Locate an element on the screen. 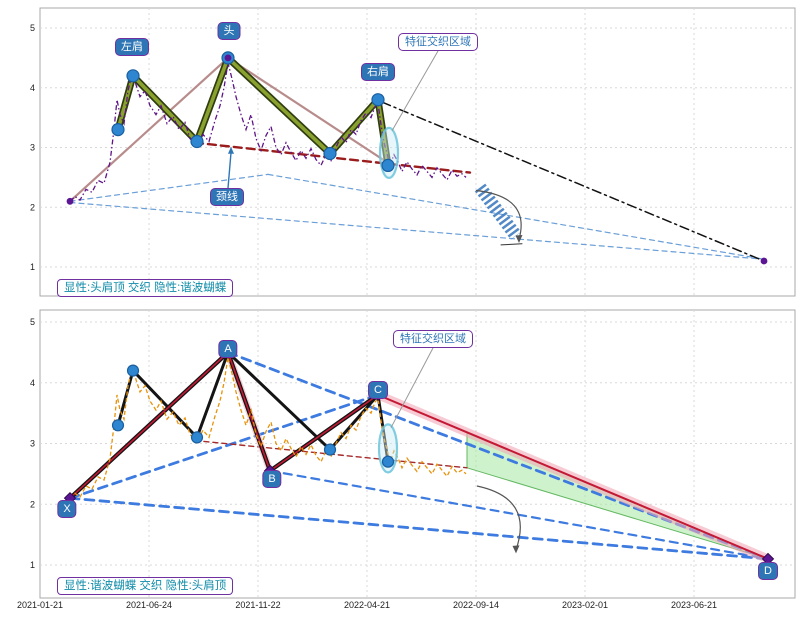 The image size is (811, 617). x-tick-label: 2023-02-01 is located at coordinates (585, 605).